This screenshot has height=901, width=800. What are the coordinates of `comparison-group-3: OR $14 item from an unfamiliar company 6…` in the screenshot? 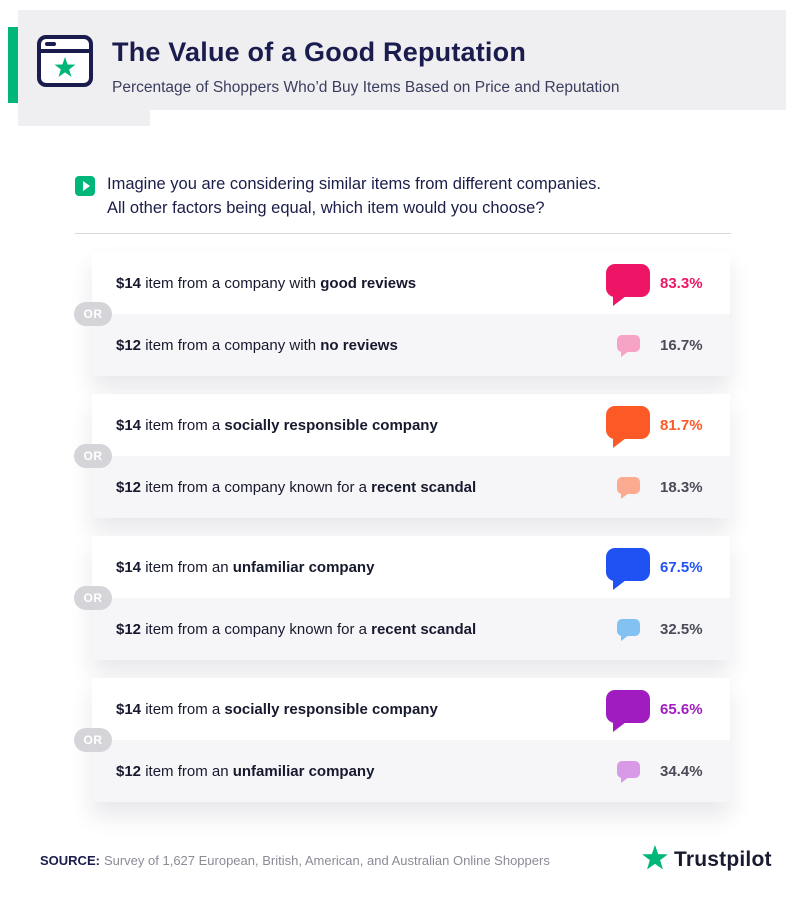 It's located at (402, 598).